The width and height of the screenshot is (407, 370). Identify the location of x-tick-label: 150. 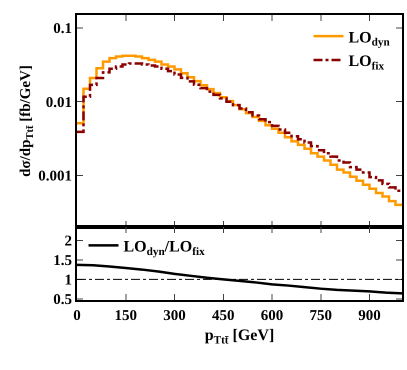
(125, 316).